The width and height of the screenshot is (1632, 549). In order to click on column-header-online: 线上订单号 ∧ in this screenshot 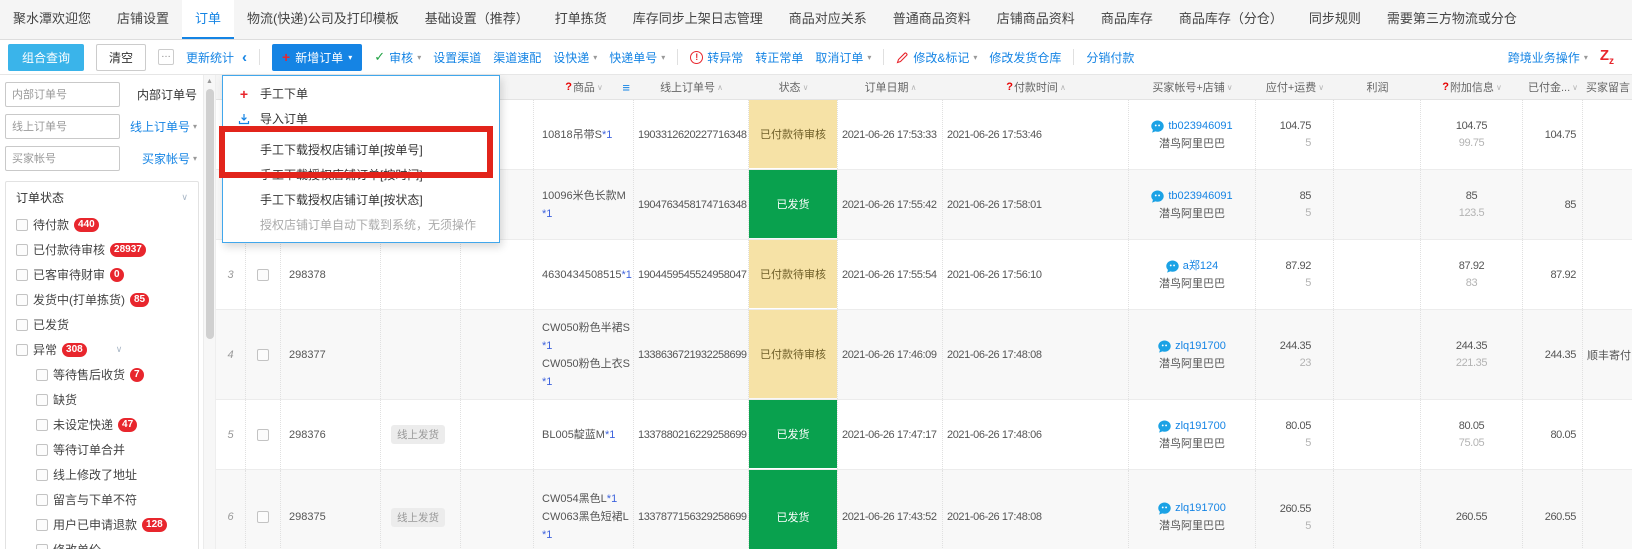, I will do `click(691, 87)`.